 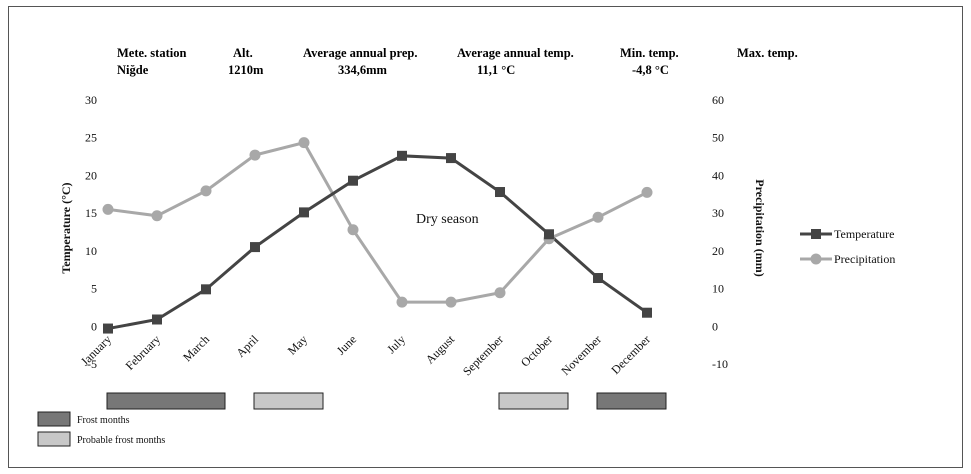 What do you see at coordinates (718, 100) in the screenshot?
I see `right-tick-label: 60` at bounding box center [718, 100].